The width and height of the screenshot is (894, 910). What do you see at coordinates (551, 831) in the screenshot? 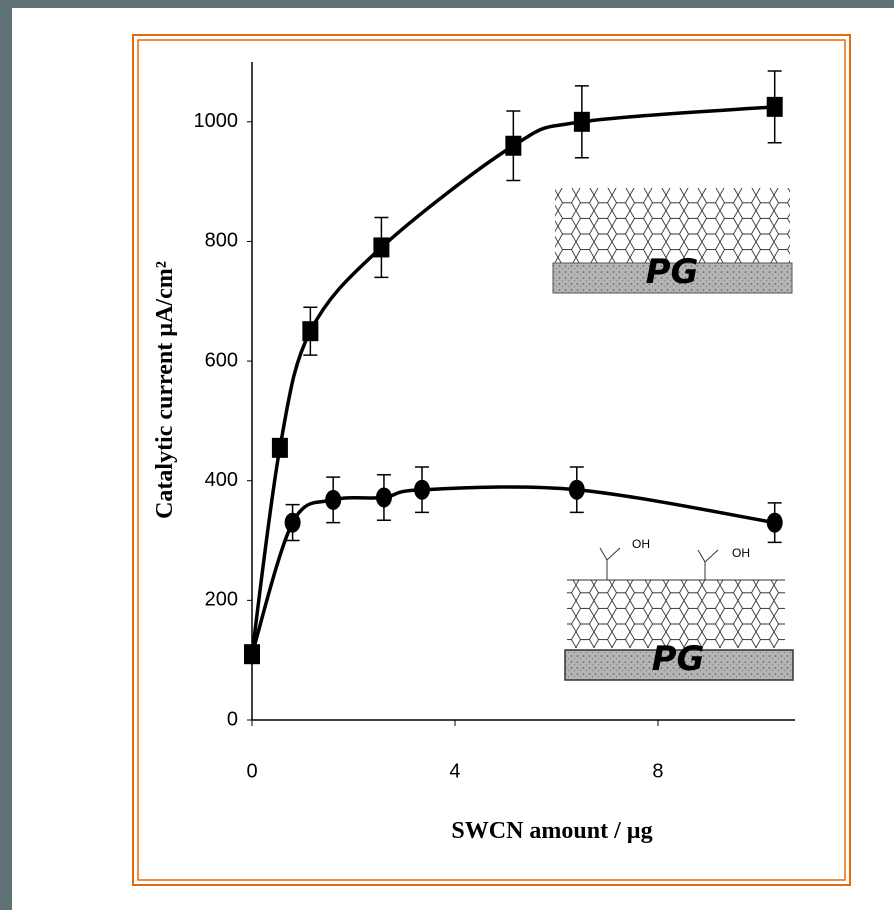
I see `x-axis-label: SWCN amount / µg` at bounding box center [551, 831].